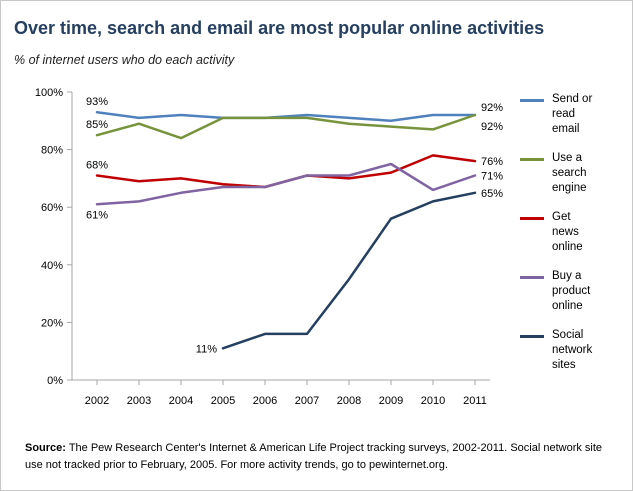  Describe the element at coordinates (97, 215) in the screenshot. I see `data-label: 61%` at that location.